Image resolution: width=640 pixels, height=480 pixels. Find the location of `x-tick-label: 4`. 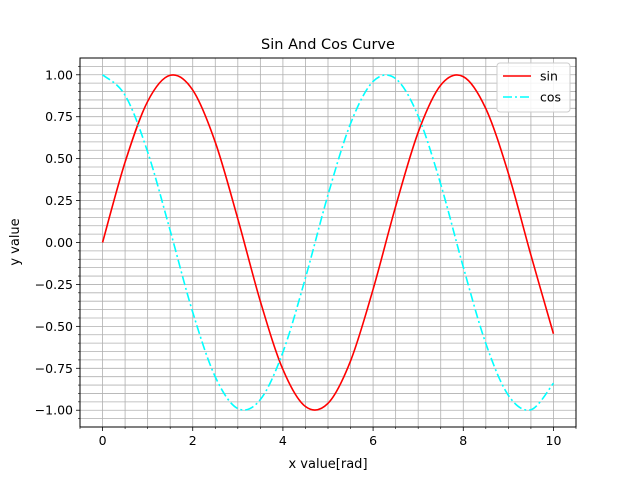

x-tick-label: 4 is located at coordinates (283, 440).